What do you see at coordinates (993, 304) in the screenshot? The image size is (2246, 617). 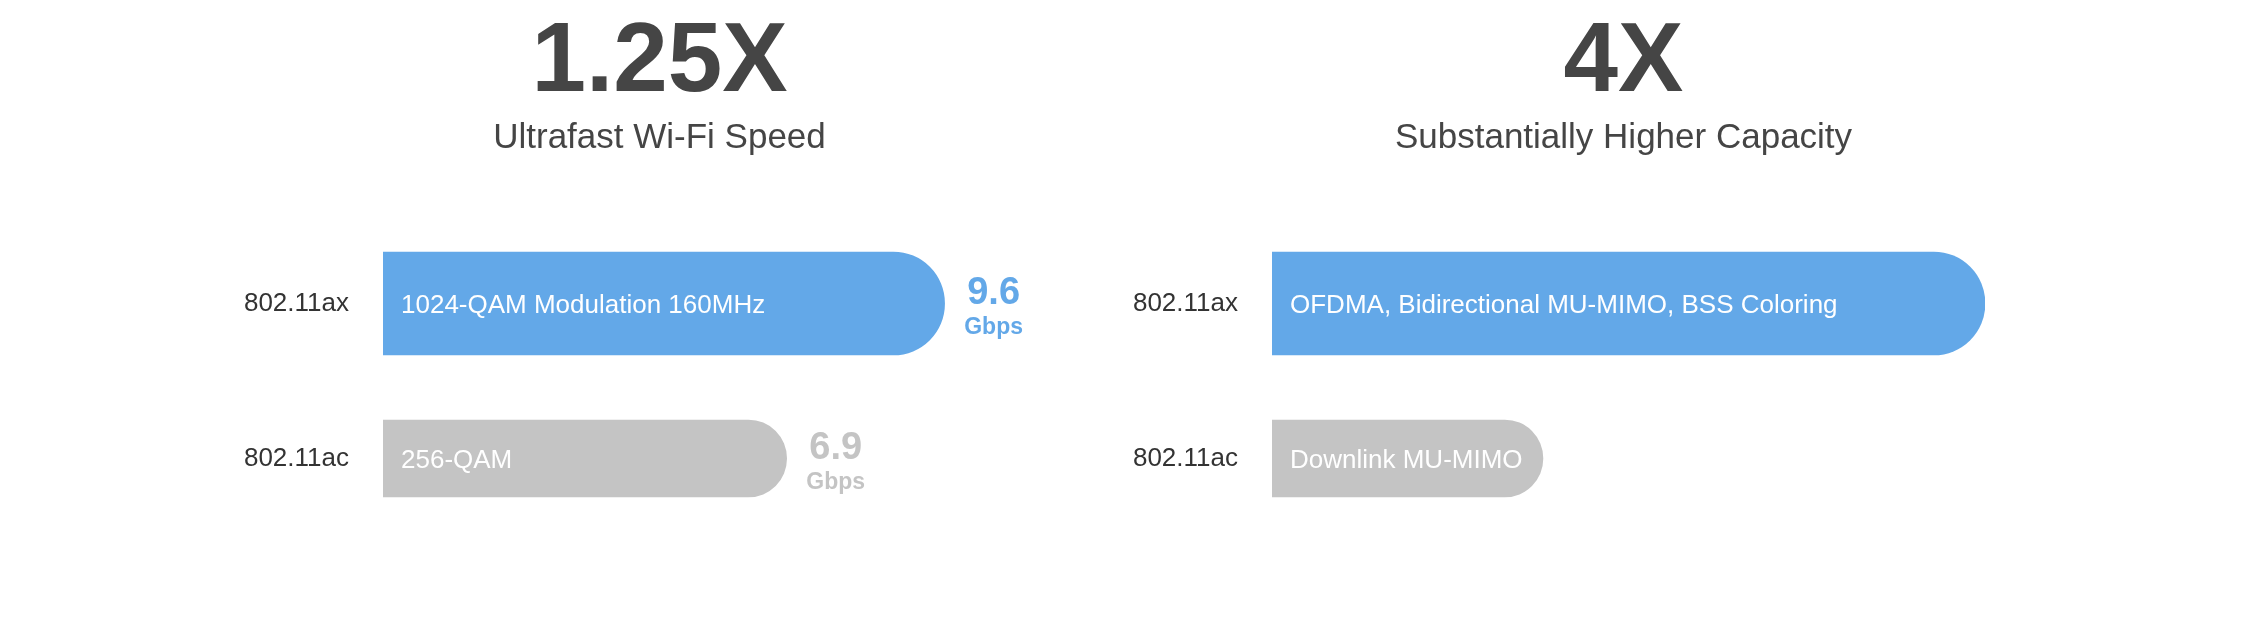 I see `data-label: 9.6 Gbps` at bounding box center [993, 304].